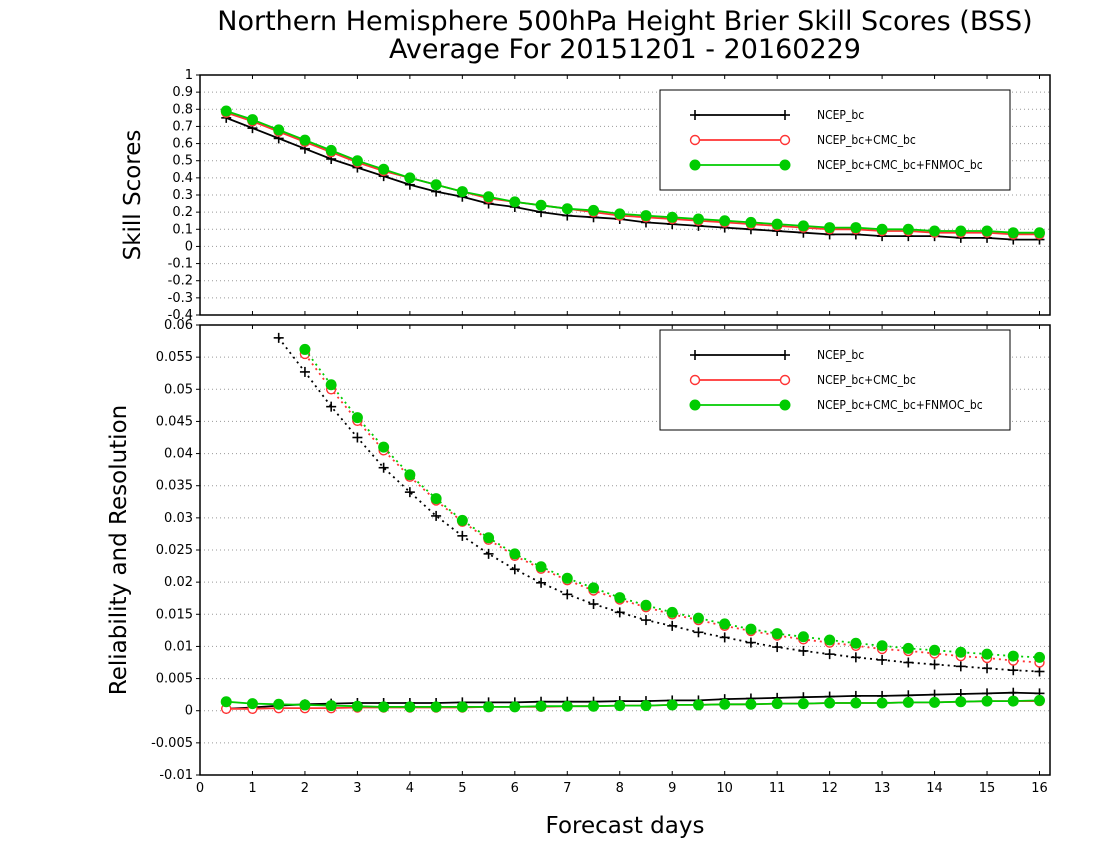 The height and width of the screenshot is (854, 1100). What do you see at coordinates (176, 775) in the screenshot?
I see `y-tick-label: -0.01` at bounding box center [176, 775].